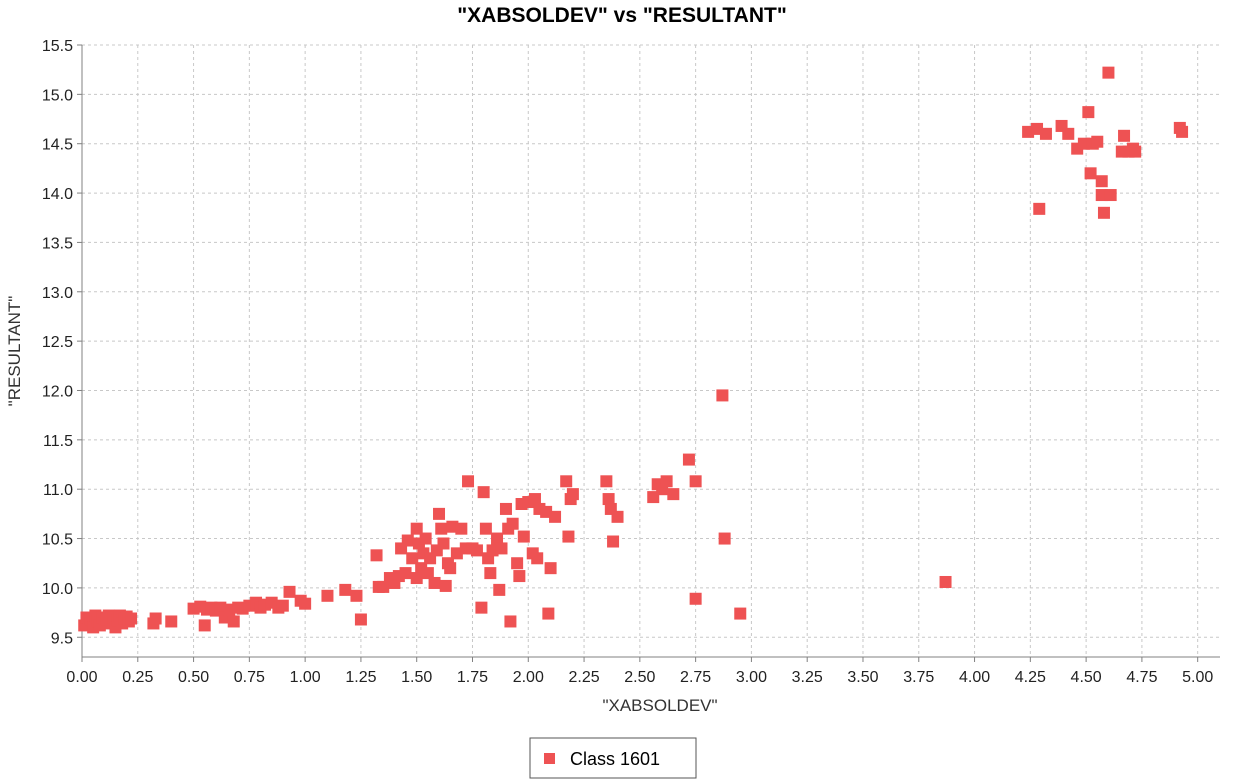  Describe the element at coordinates (549, 758) in the screenshot. I see `legend-swatch` at that location.